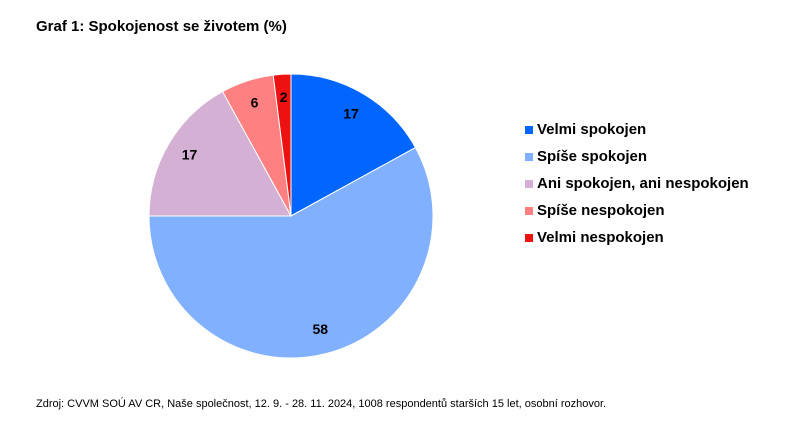 Image resolution: width=791 pixels, height=424 pixels. I want to click on legend-label: Velmi nespokojen, so click(600, 237).